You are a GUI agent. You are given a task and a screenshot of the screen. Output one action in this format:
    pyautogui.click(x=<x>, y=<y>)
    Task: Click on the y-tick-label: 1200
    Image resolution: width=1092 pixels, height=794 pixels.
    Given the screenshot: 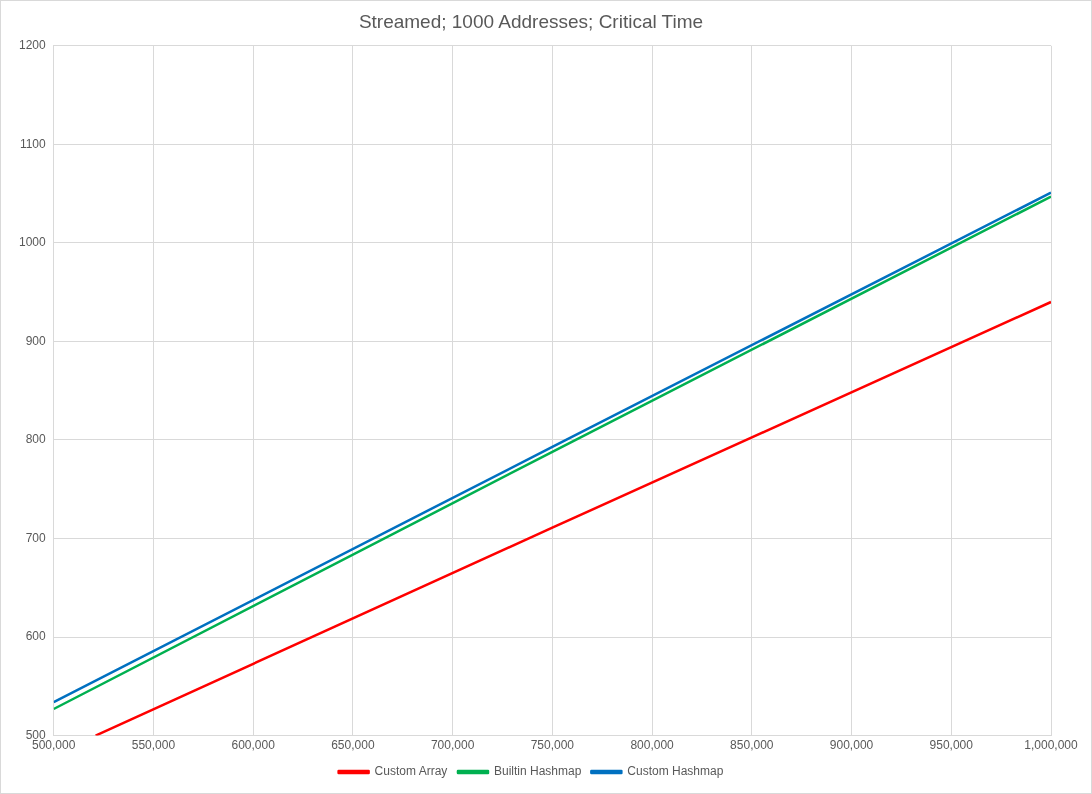 What is the action you would take?
    pyautogui.click(x=32, y=45)
    